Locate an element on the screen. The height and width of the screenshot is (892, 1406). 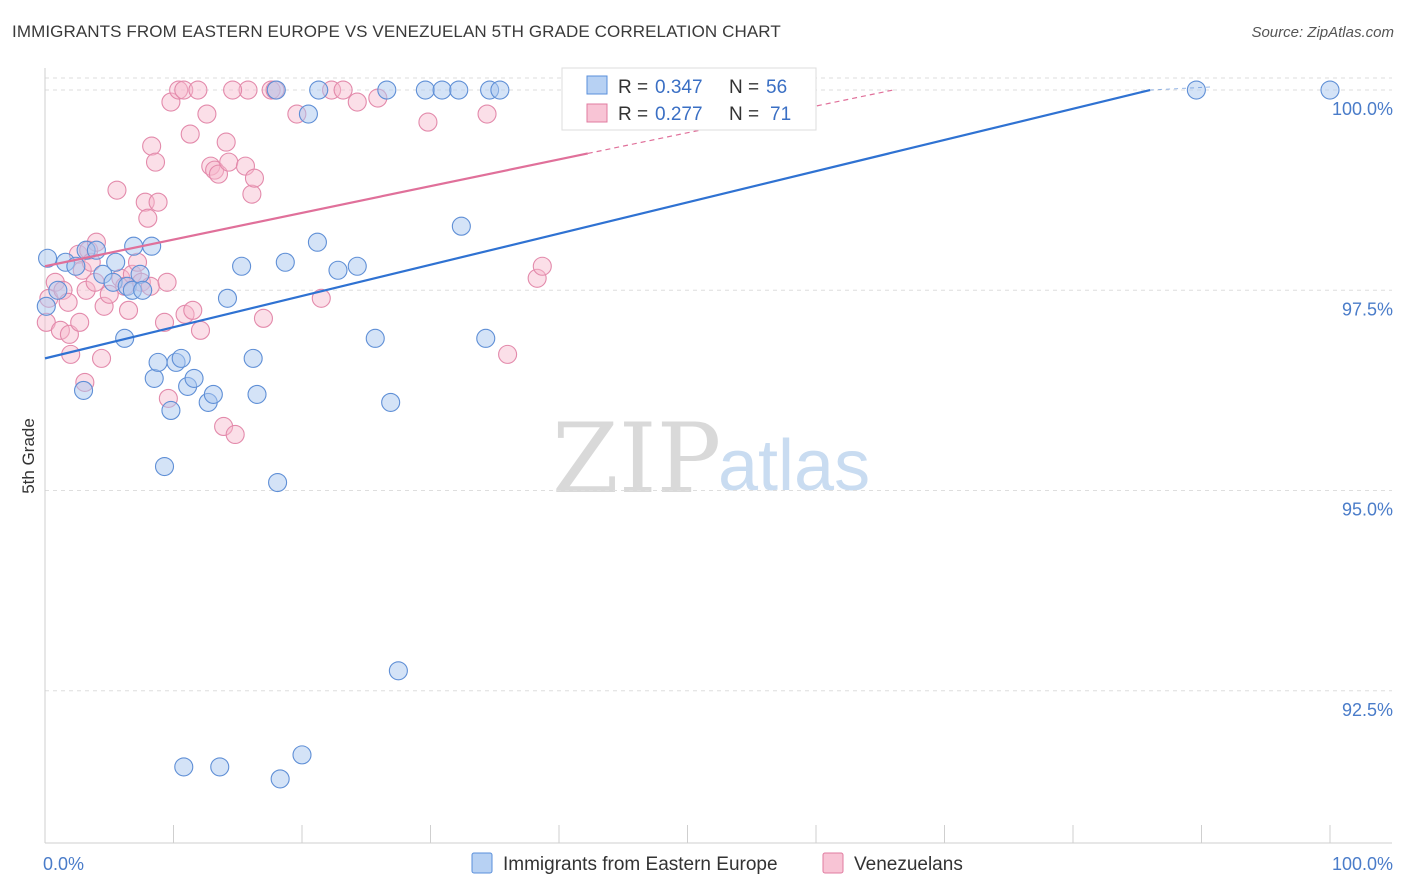
legend-r-label-1: R = is located at coordinates (633, 87).